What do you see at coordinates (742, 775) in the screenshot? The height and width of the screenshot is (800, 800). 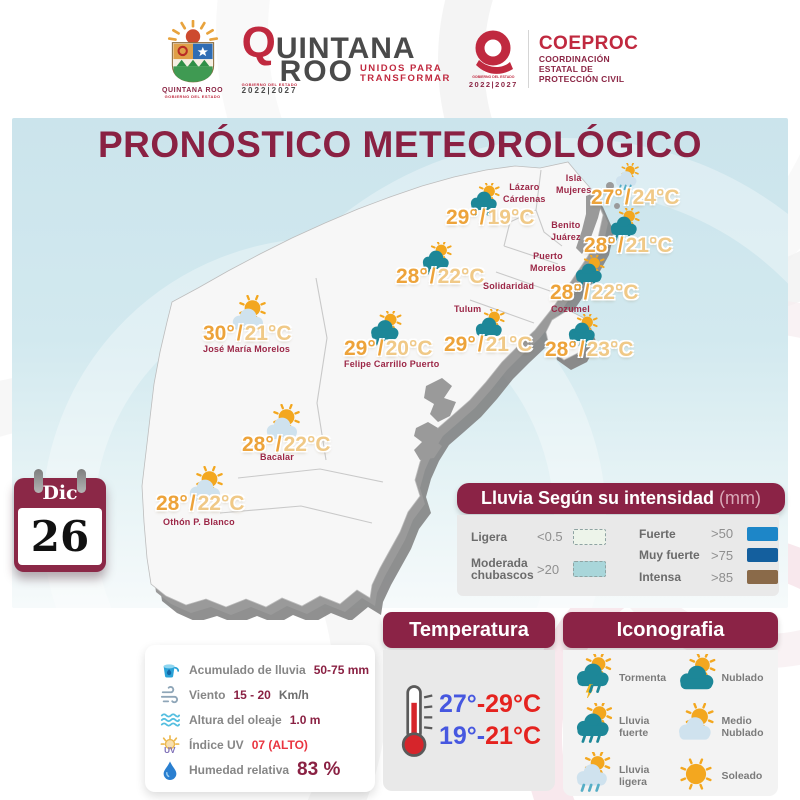 I see `iconography-label: Soleado` at bounding box center [742, 775].